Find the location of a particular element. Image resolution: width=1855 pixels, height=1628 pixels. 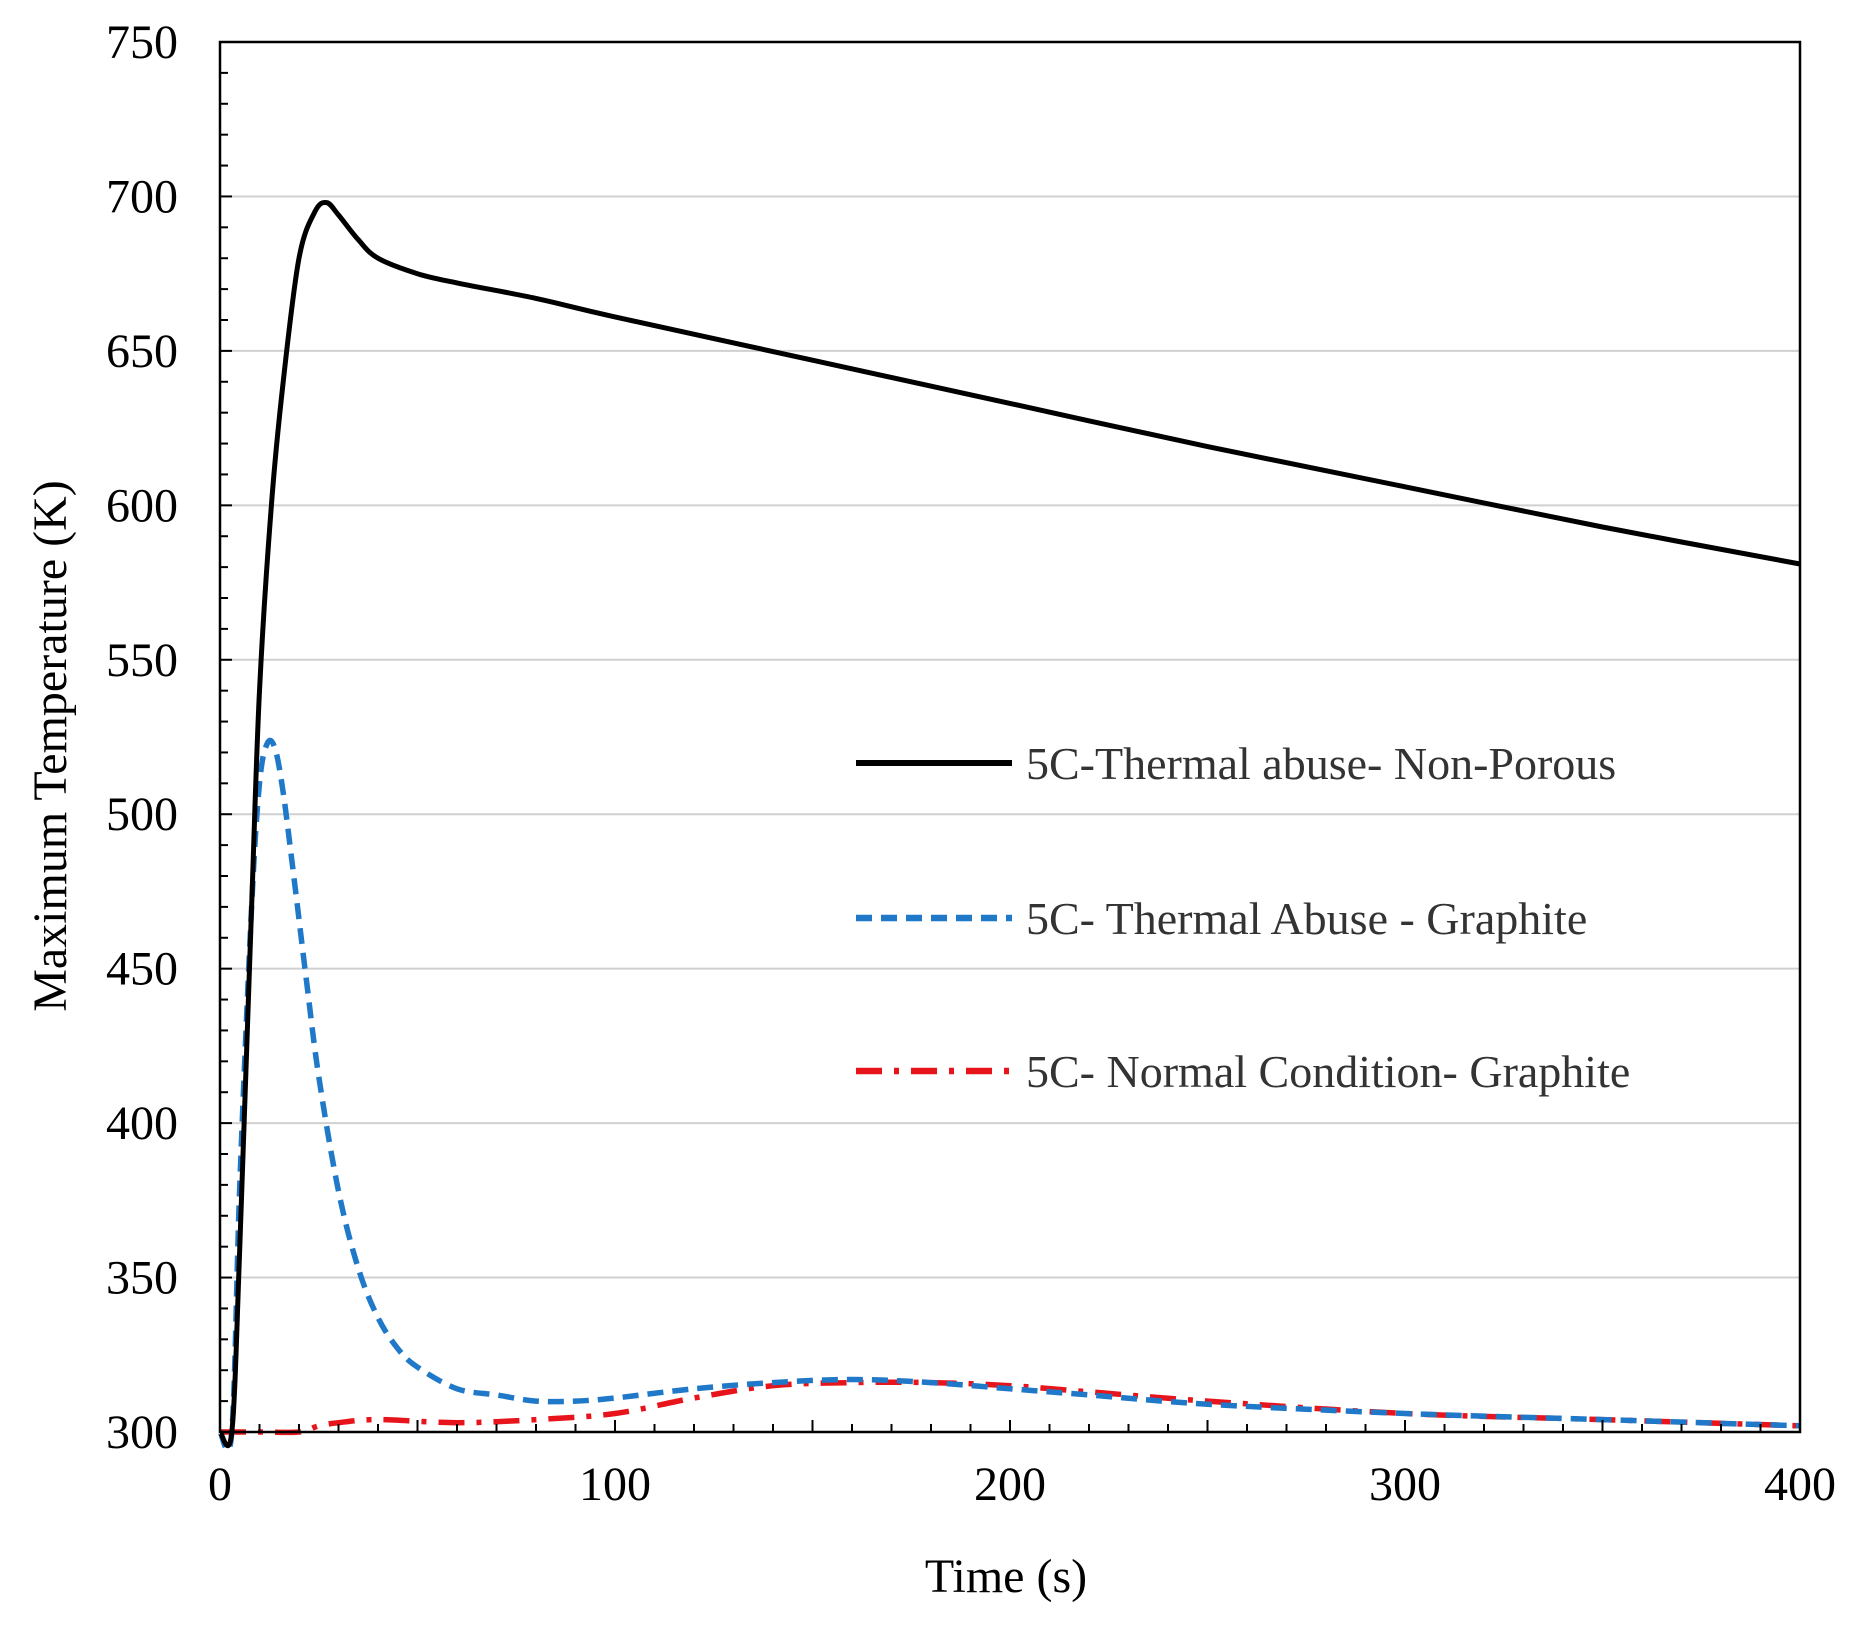

series-line-5c-normal-condition-graphite is located at coordinates (1010, 1407).